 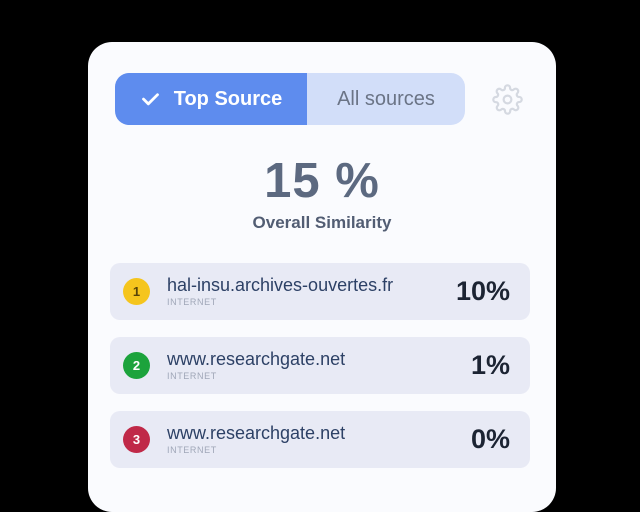 I want to click on source-view-tabs: Top Source All sources, so click(x=290, y=99).